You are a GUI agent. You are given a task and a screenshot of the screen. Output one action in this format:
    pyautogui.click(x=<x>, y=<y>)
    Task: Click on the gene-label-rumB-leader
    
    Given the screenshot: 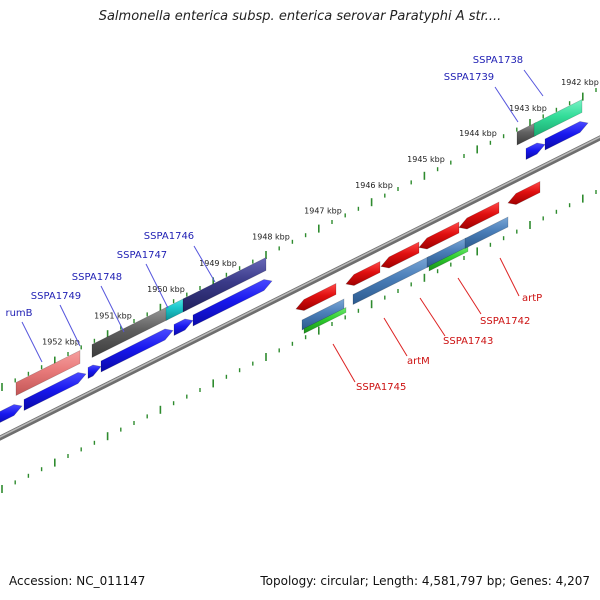 What is the action you would take?
    pyautogui.click(x=32, y=342)
    